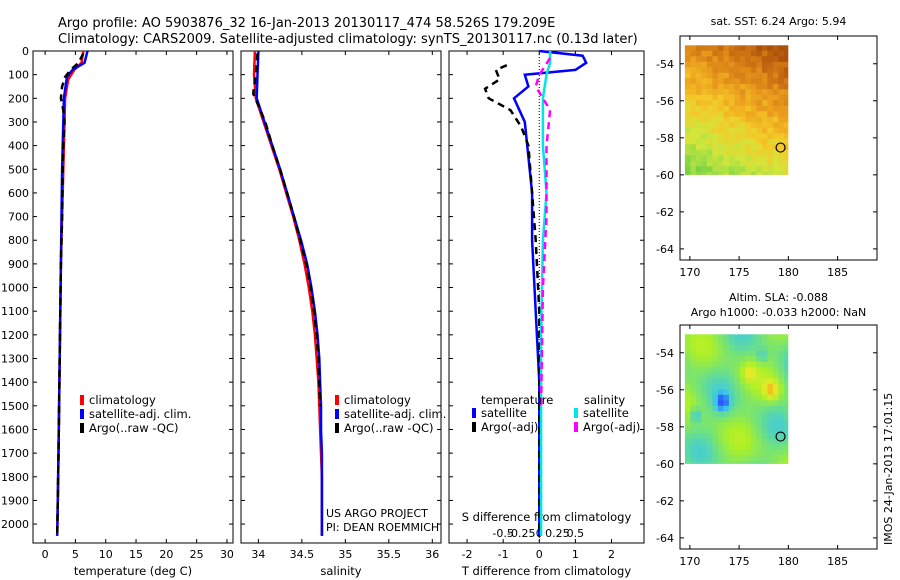 This screenshot has height=580, width=900. Describe the element at coordinates (25, 51) in the screenshot. I see `y-tick-label: 0` at that location.